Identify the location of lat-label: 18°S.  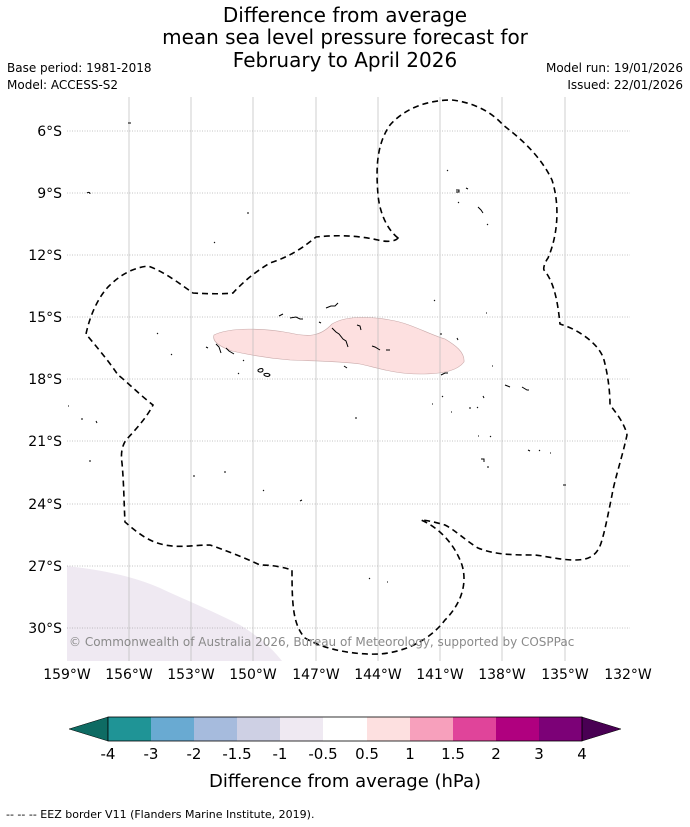
(45, 380).